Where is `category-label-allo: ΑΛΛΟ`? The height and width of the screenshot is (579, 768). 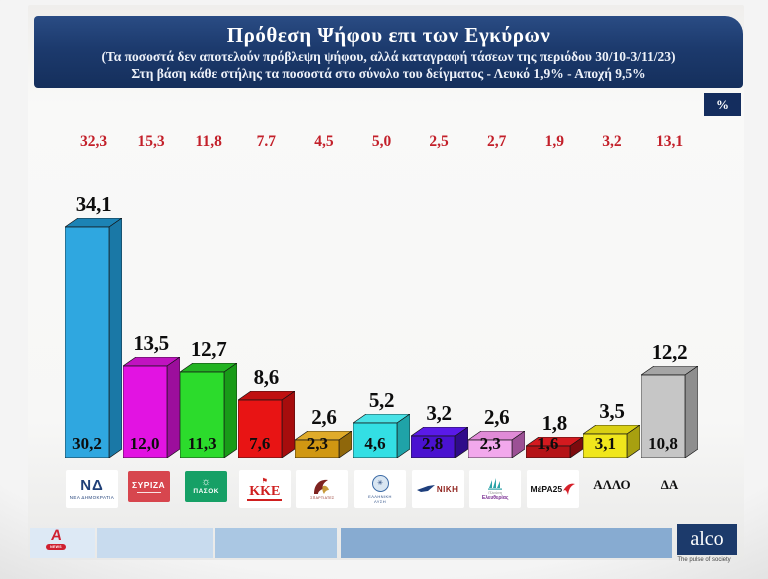 category-label-allo: ΑΛΛΟ is located at coordinates (612, 484).